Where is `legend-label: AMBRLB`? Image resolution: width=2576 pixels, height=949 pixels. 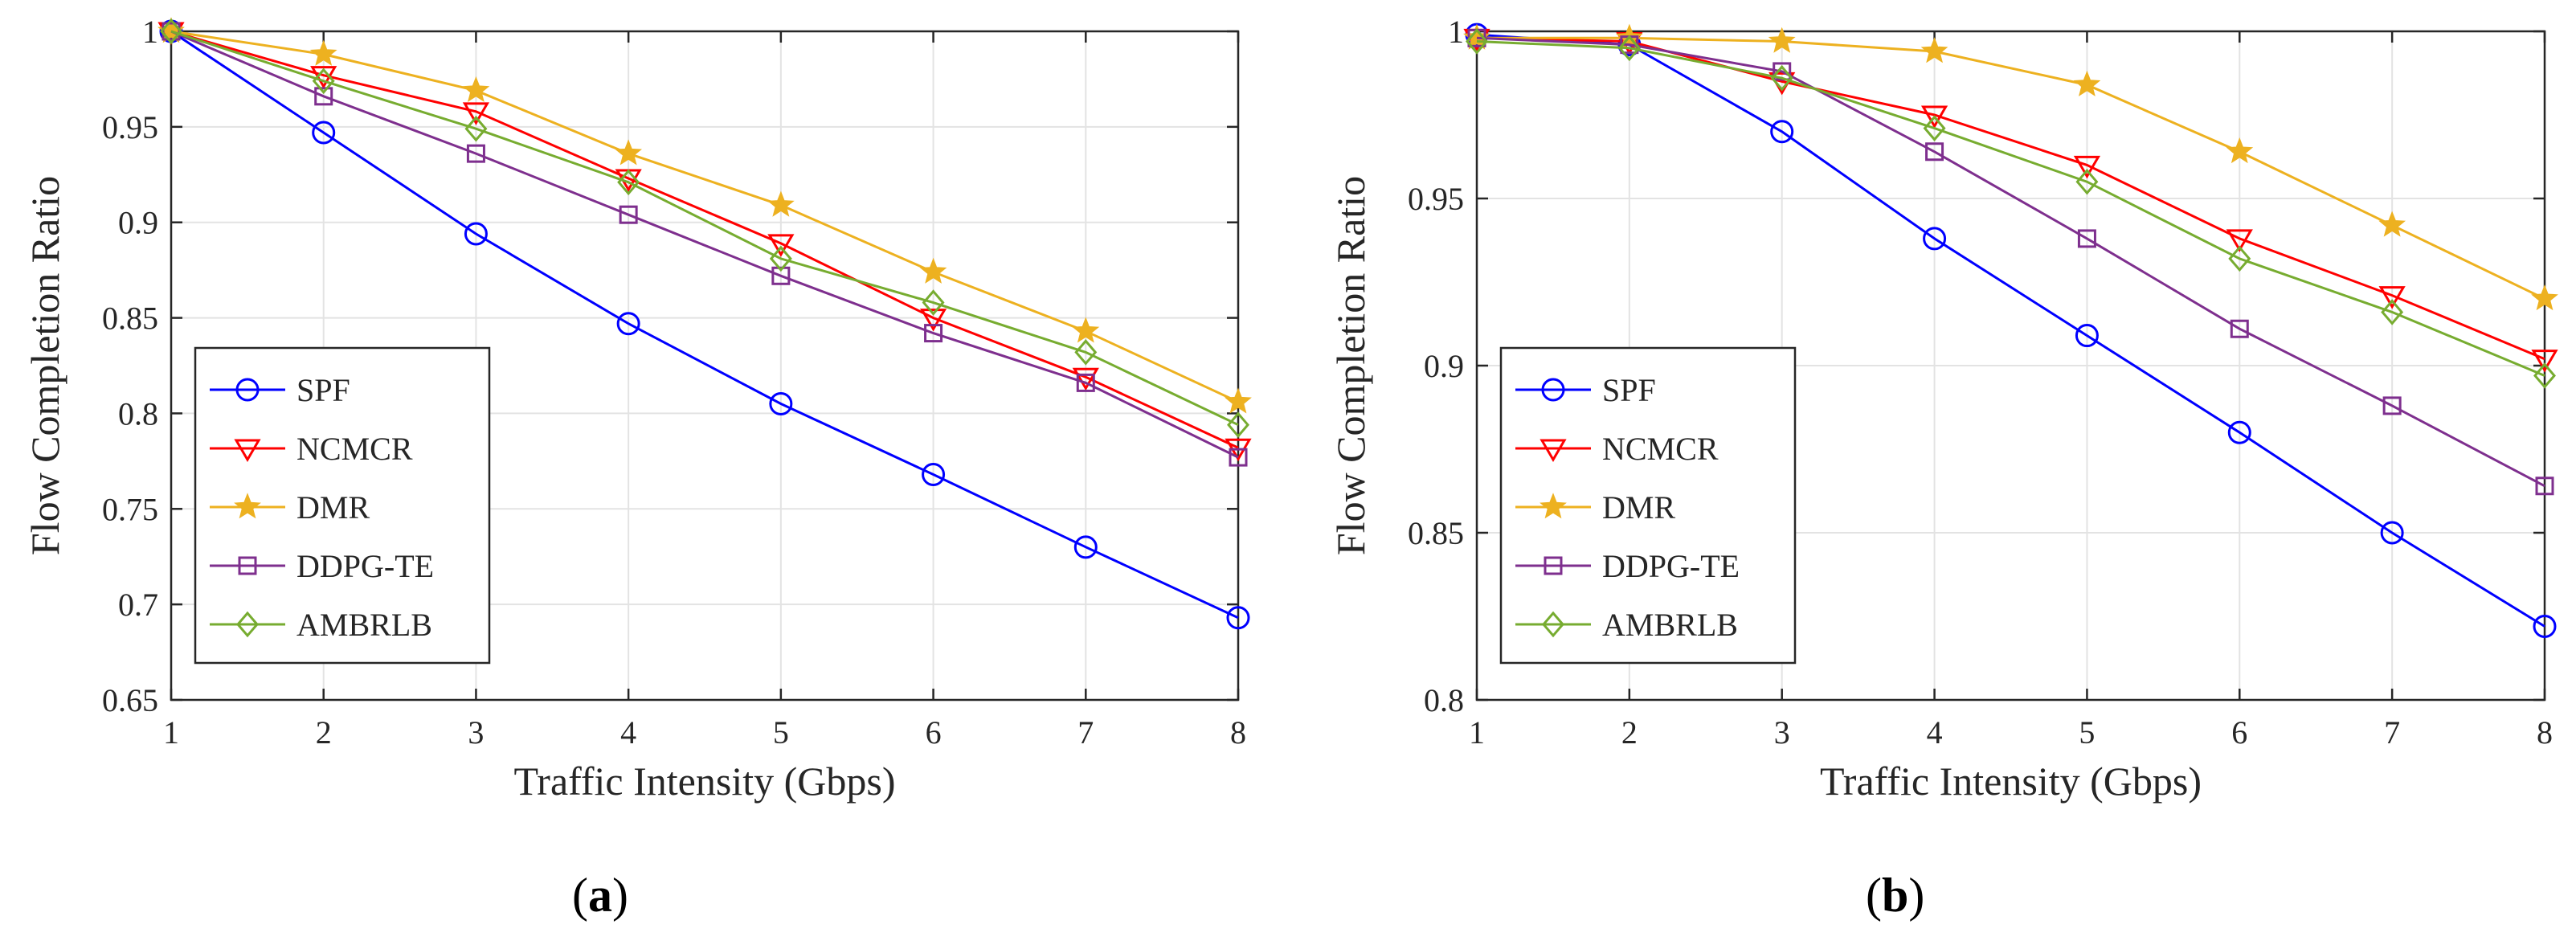 legend-label: AMBRLB is located at coordinates (364, 625).